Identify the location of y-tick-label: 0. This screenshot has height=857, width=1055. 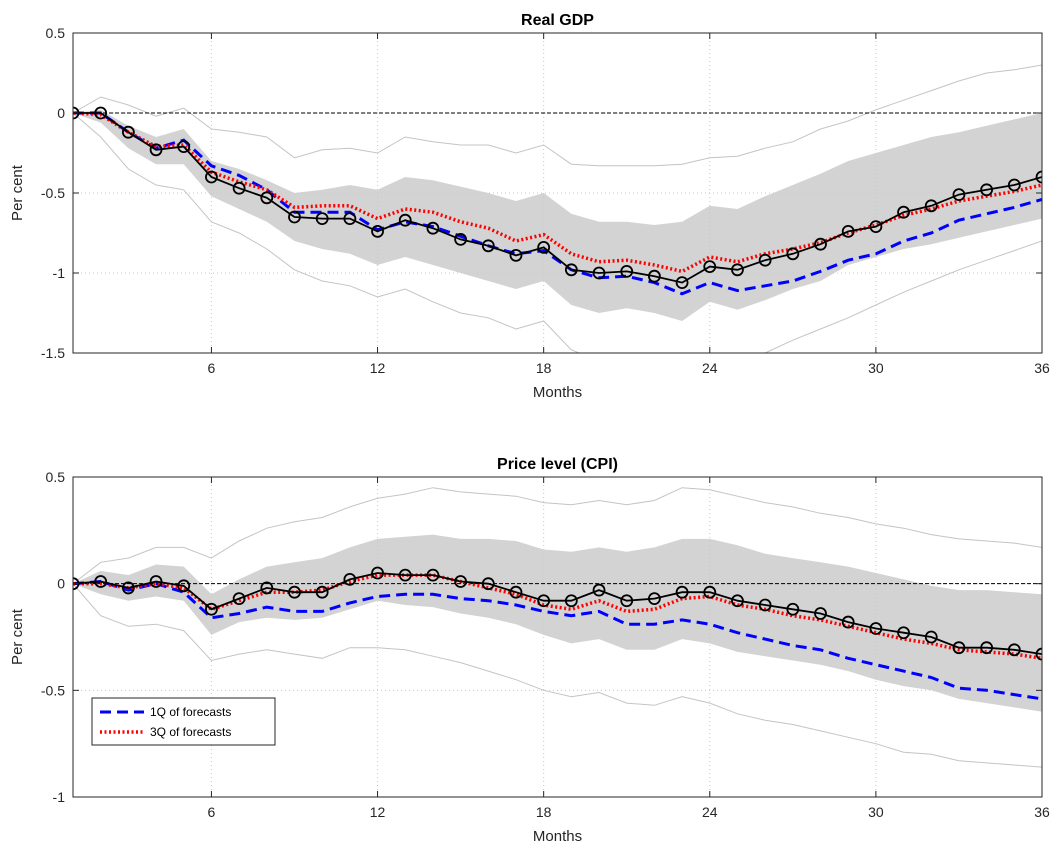
(61, 584).